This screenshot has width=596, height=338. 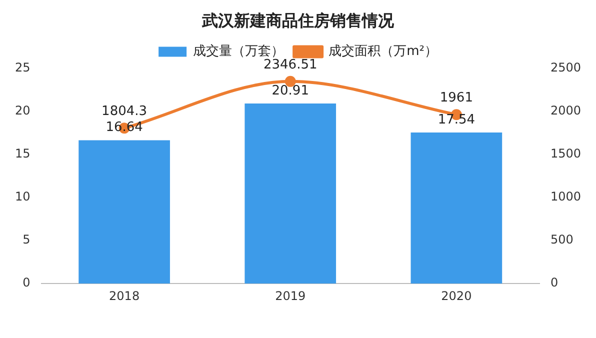 I want to click on y2-tick-label: 500, so click(x=562, y=239).